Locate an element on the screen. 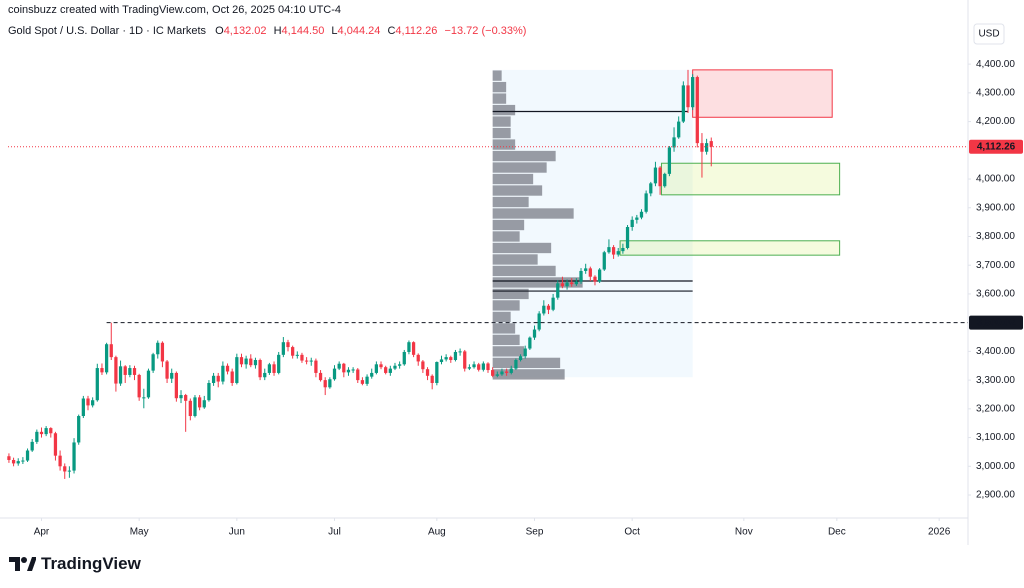 This screenshot has height=588, width=1024. ohlc-key: H is located at coordinates (277, 31).